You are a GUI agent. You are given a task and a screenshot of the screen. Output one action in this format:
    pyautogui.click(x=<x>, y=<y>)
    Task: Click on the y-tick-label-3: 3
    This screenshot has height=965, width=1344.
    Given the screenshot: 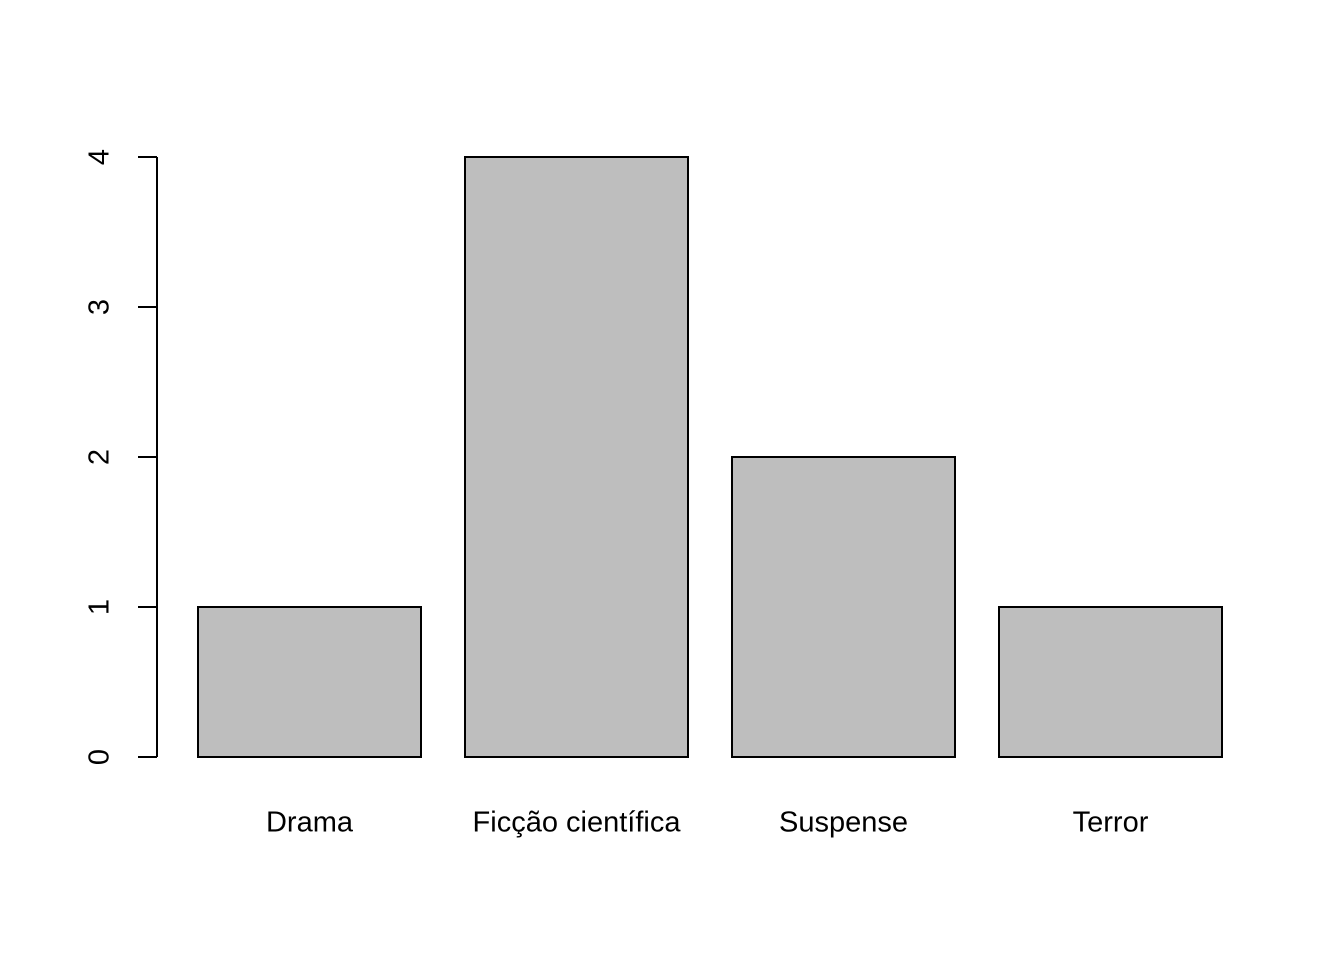 What is the action you would take?
    pyautogui.click(x=100, y=307)
    